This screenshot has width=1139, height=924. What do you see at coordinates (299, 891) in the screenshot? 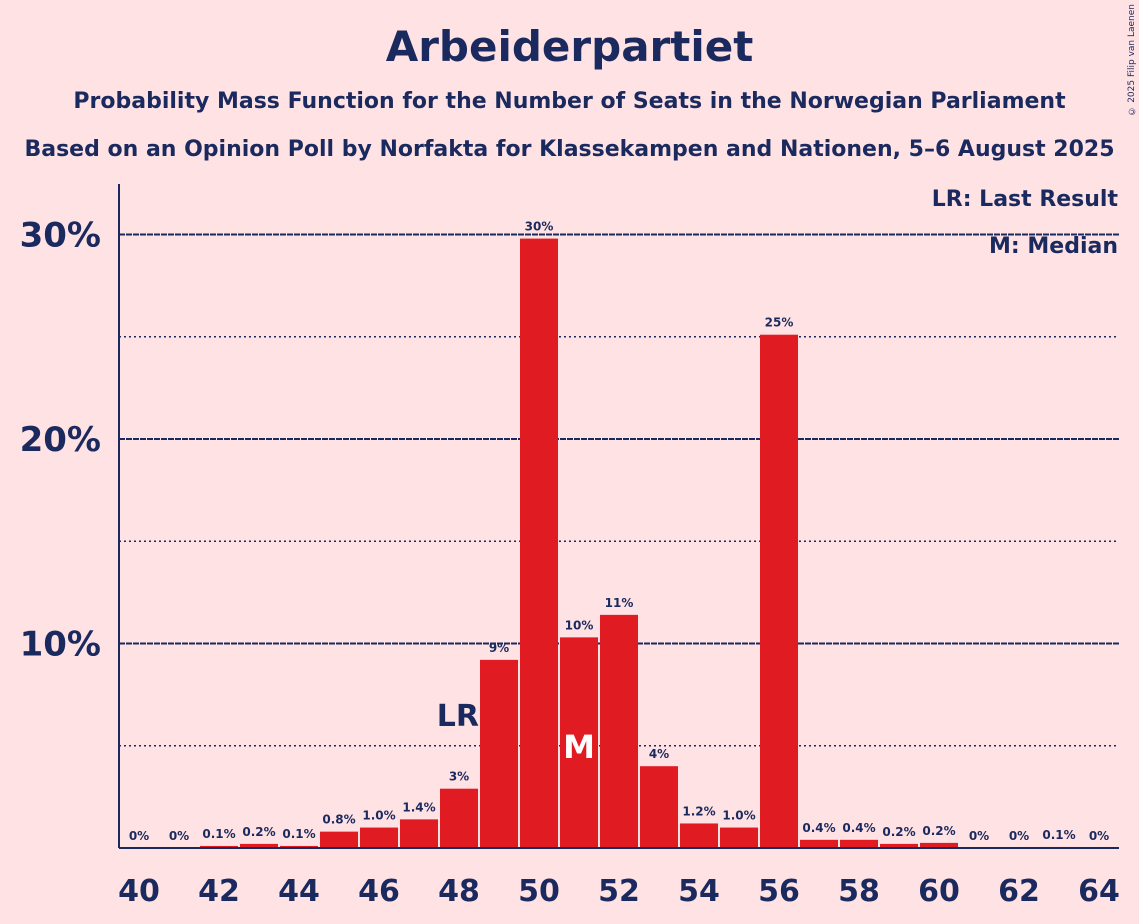
I see `x-tick-label: 44` at bounding box center [299, 891].